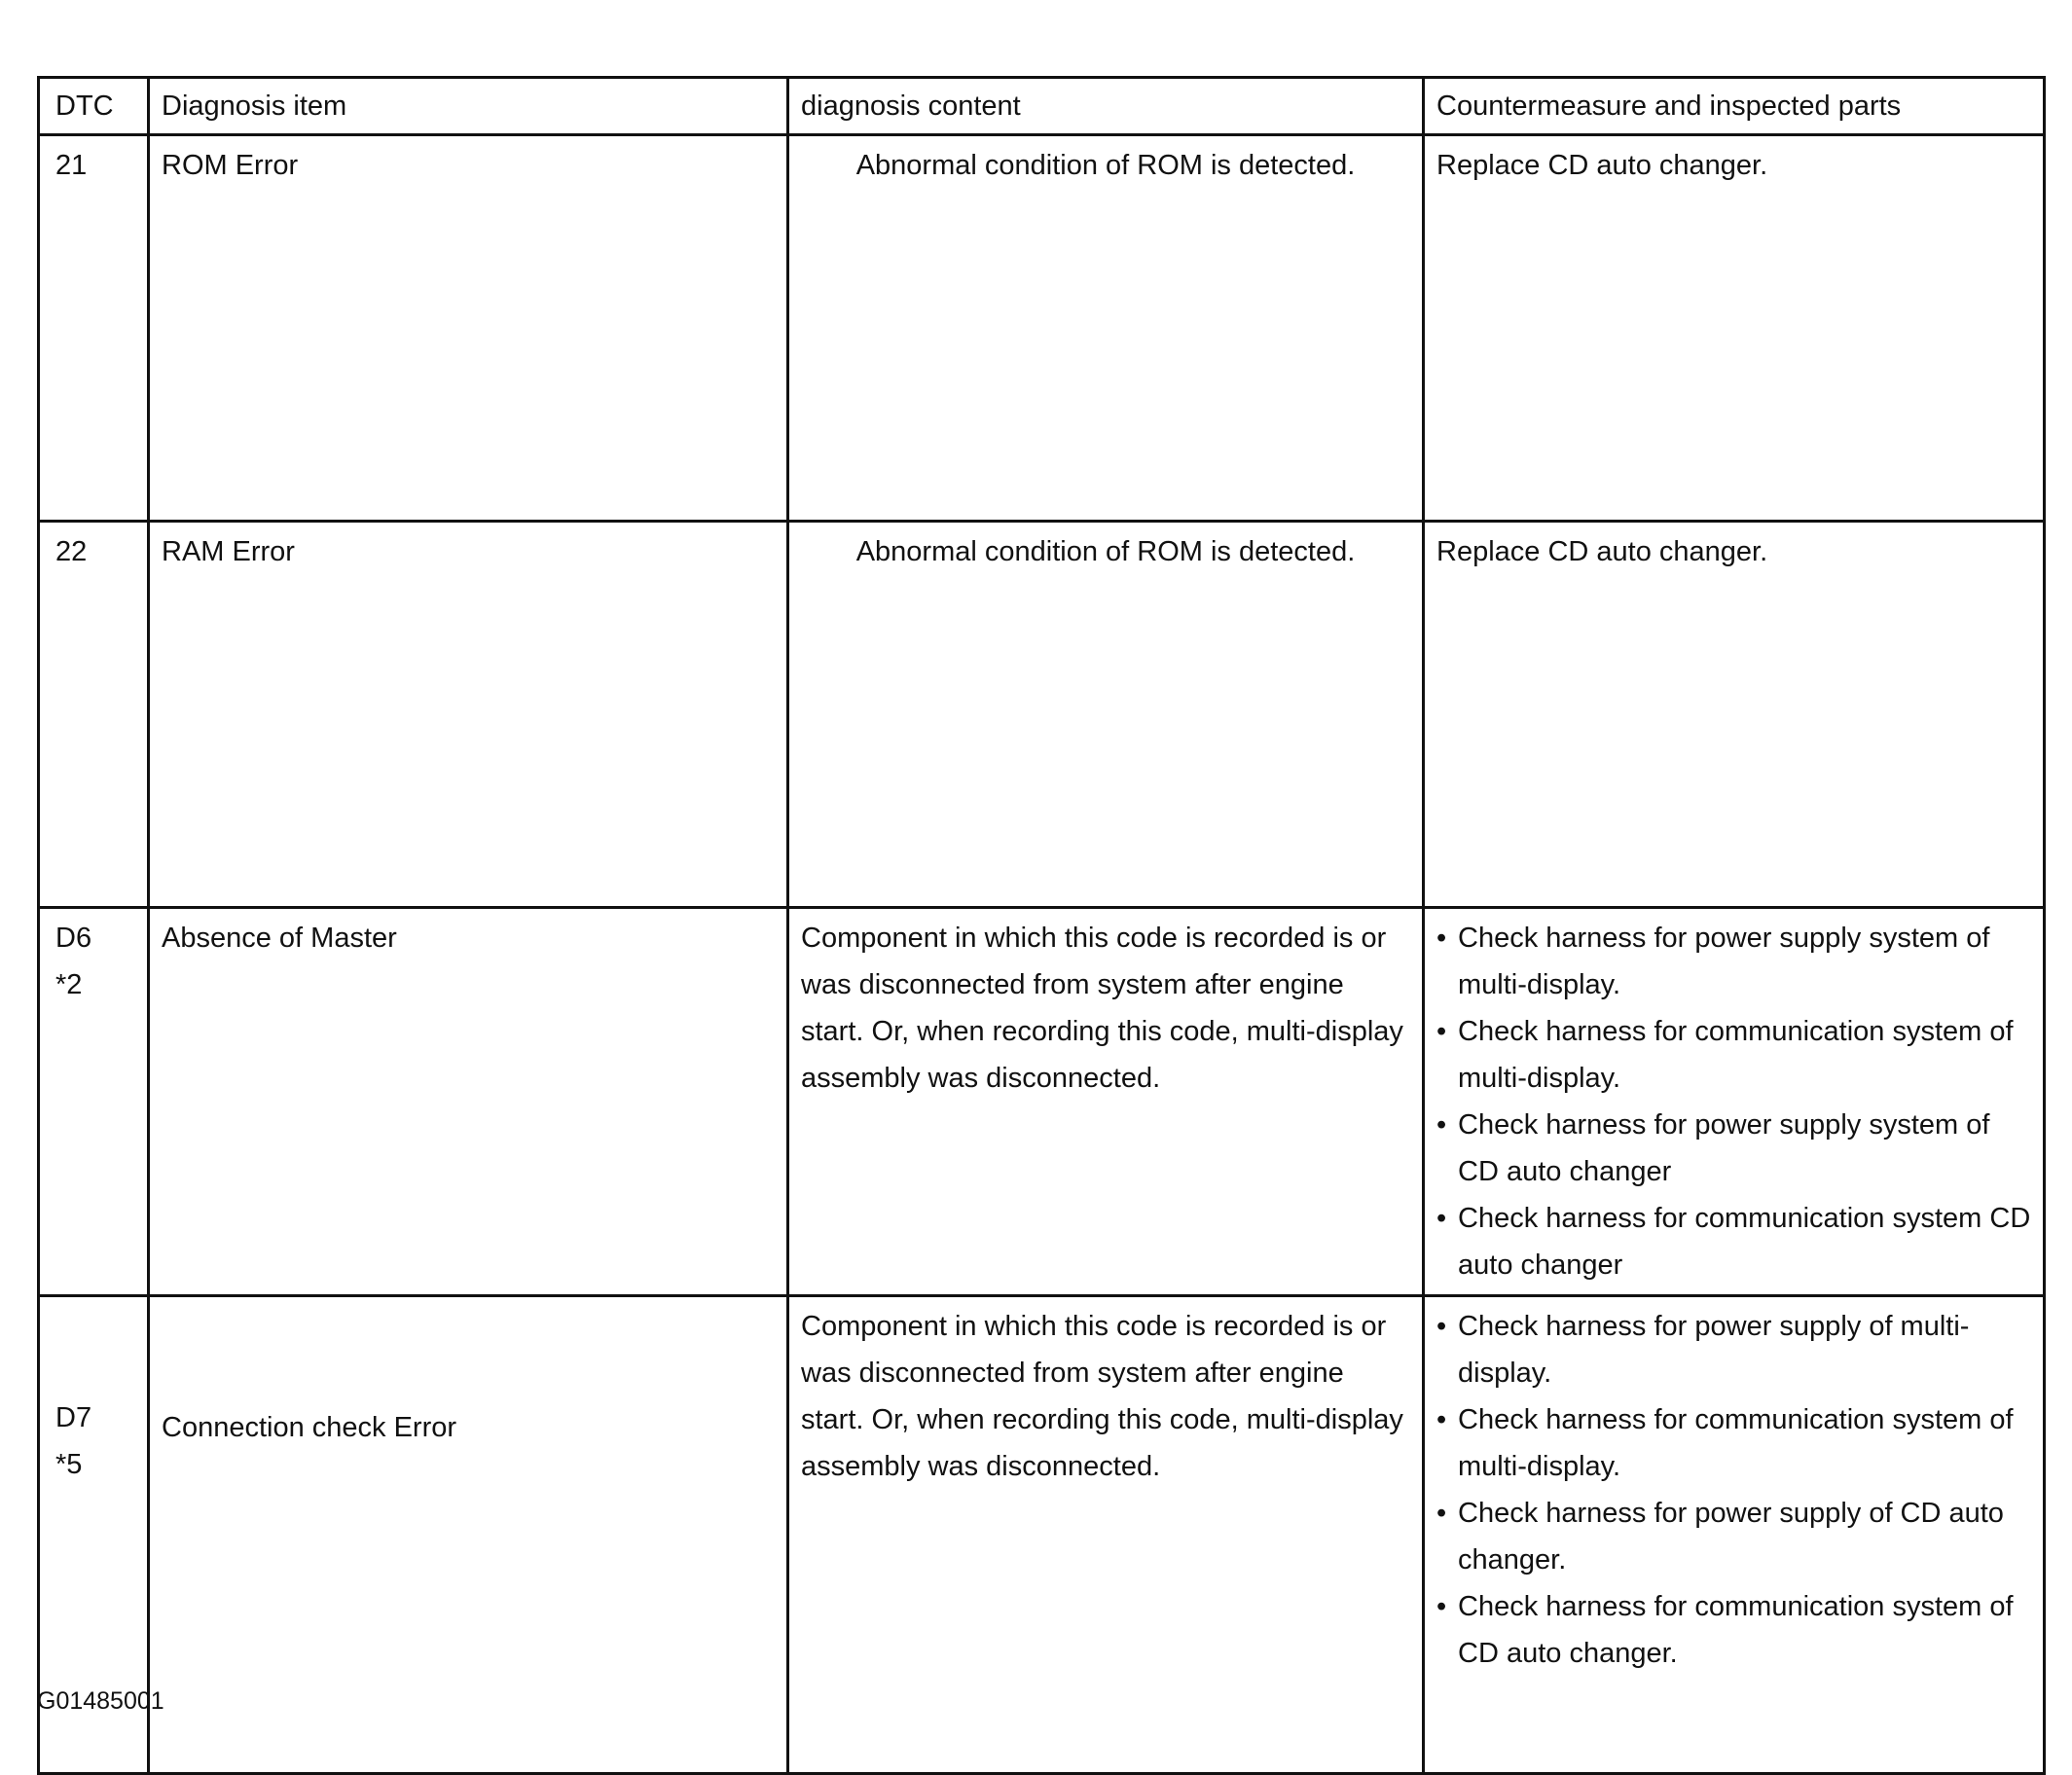 This screenshot has width=2072, height=1775. Describe the element at coordinates (69, 1465) in the screenshot. I see `dtc-note: *5` at that location.